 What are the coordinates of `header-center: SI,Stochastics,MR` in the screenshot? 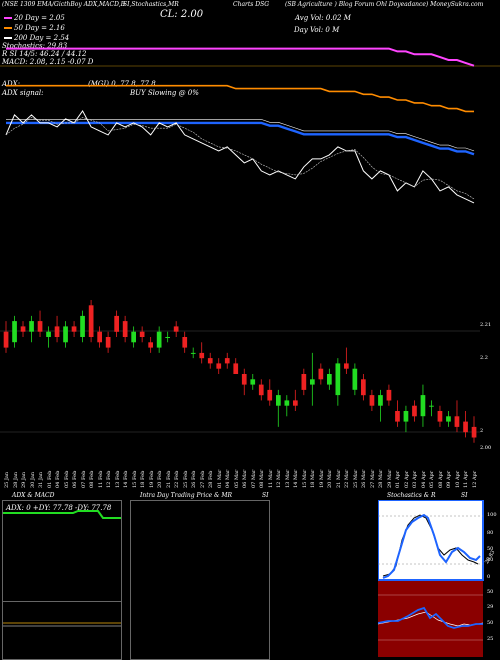 It's located at (151, 4).